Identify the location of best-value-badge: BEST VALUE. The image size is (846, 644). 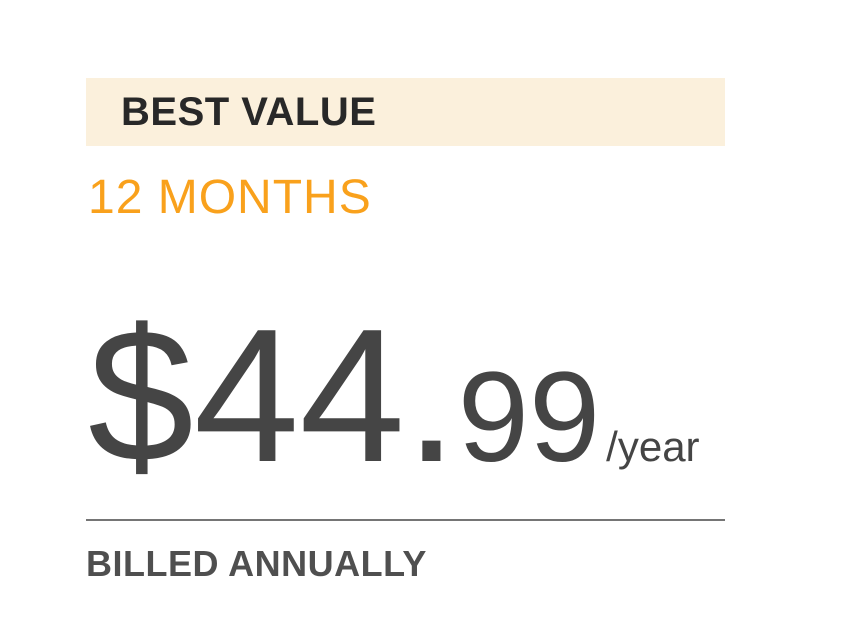
(405, 112).